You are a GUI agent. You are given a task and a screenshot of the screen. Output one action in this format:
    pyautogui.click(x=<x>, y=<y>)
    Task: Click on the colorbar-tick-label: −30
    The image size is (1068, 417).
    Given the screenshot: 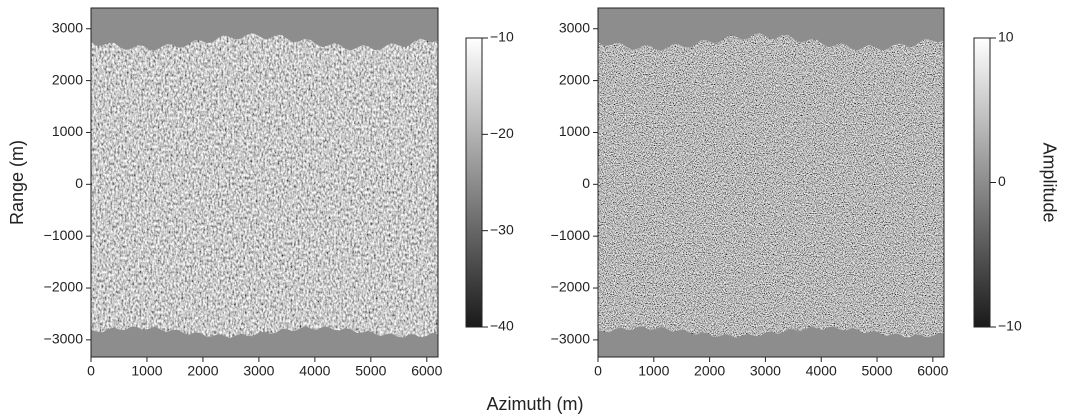 What is the action you would take?
    pyautogui.click(x=502, y=229)
    